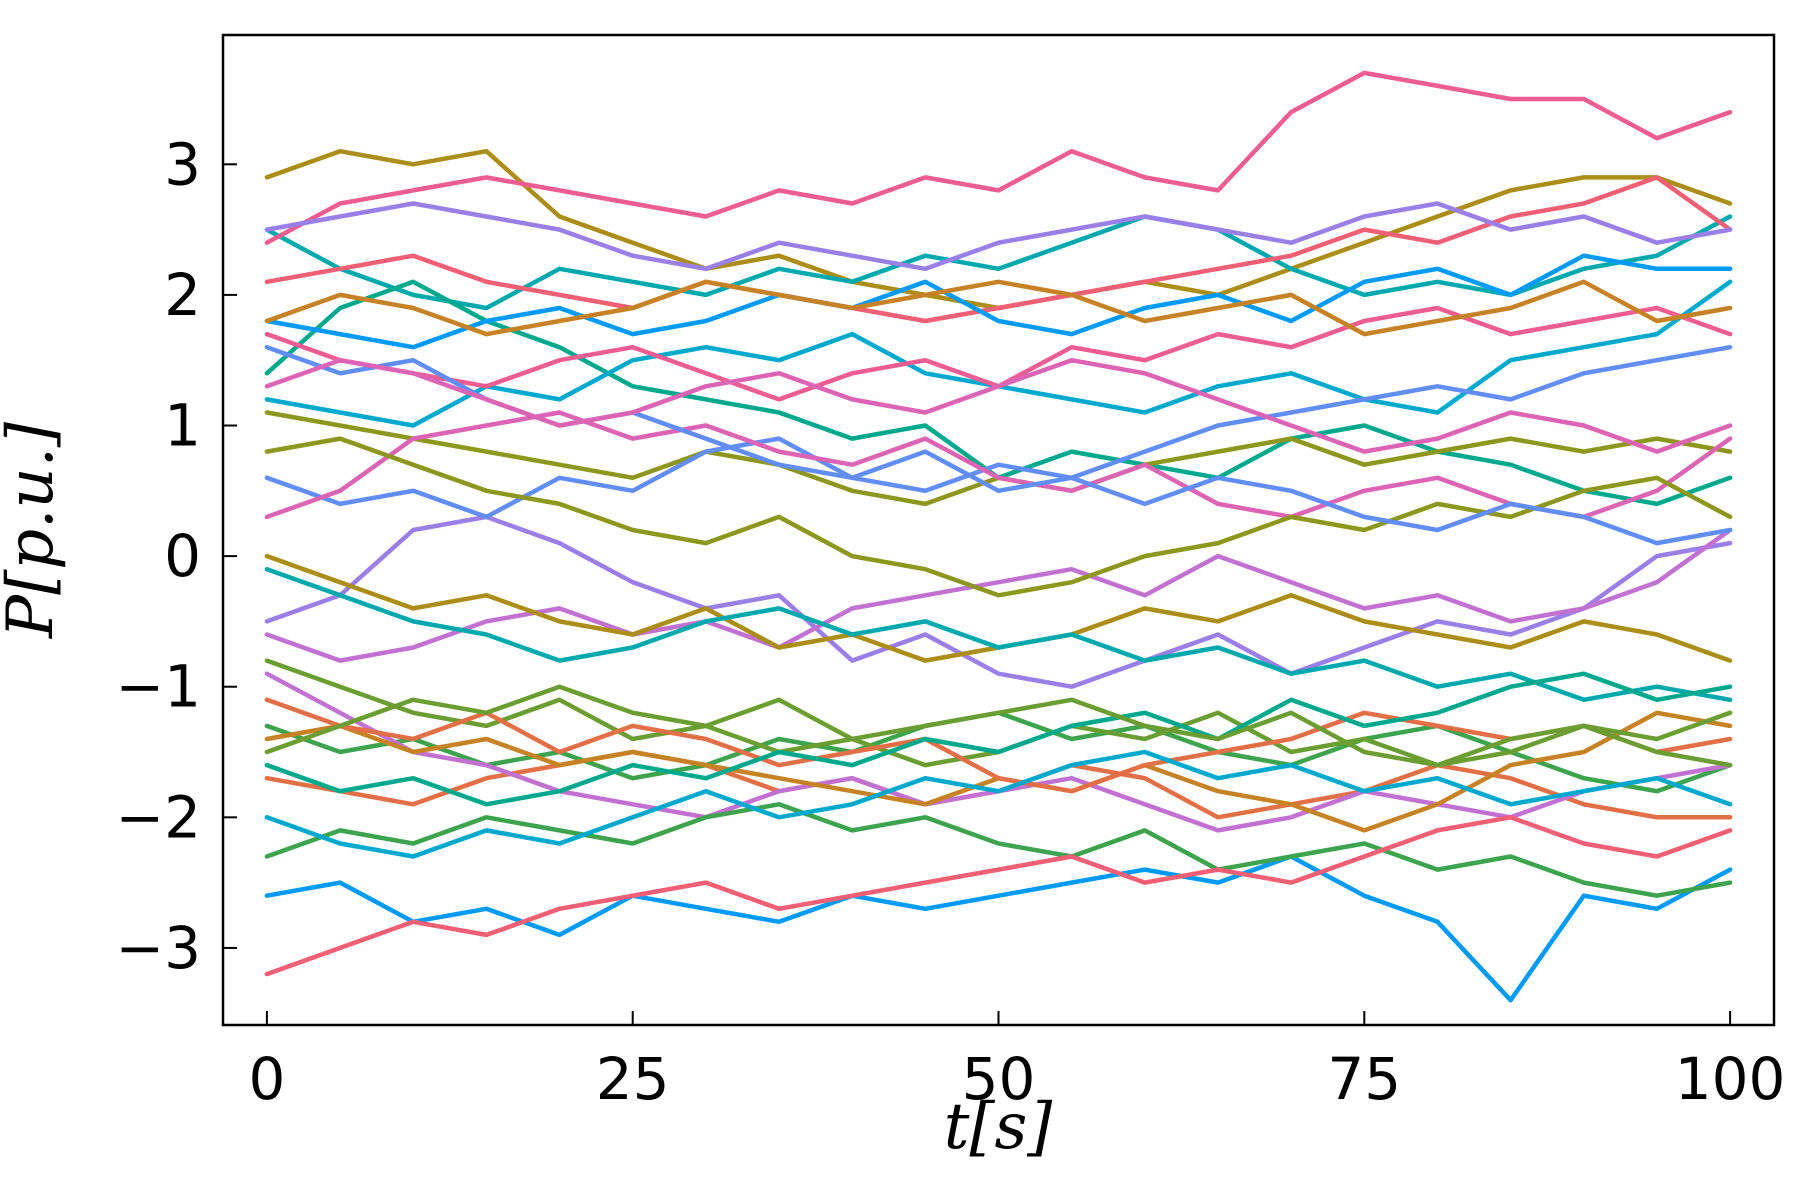 Image resolution: width=1800 pixels, height=1200 pixels. Describe the element at coordinates (999, 1079) in the screenshot. I see `x-tick-label: 50` at that location.